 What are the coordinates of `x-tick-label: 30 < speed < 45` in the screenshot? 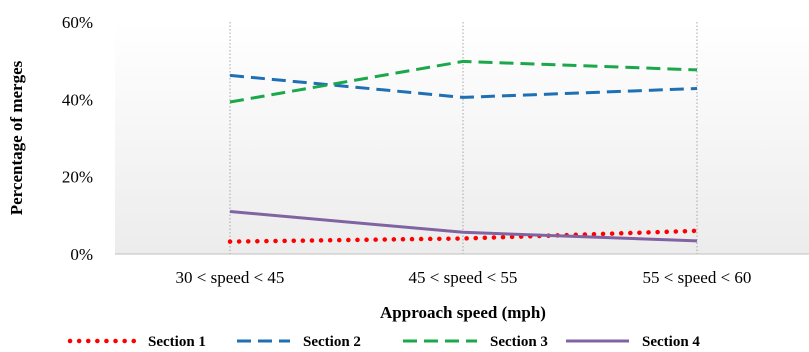 It's located at (230, 277).